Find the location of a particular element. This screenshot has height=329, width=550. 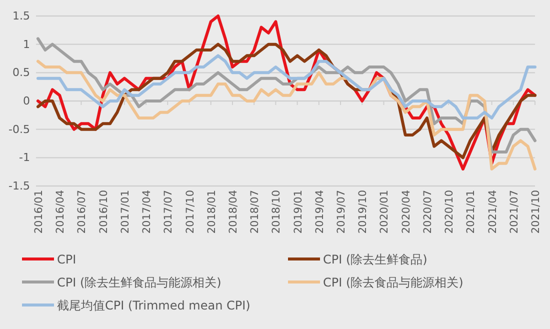

x-tick-label: 2021/10 is located at coordinates (536, 212).